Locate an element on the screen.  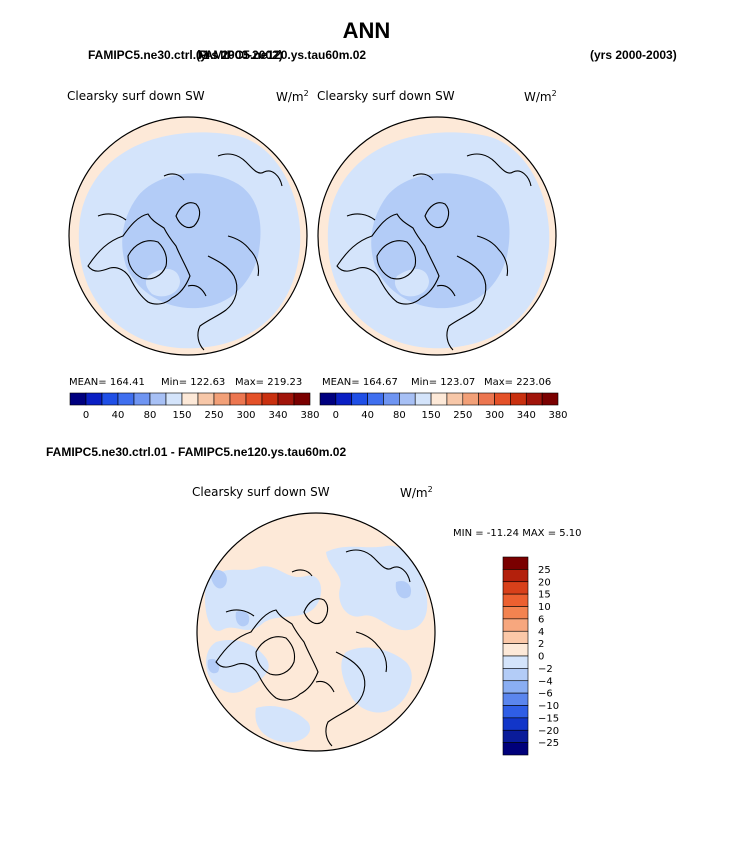
panel2-colorbar-tick-label: 40 is located at coordinates (367, 415).